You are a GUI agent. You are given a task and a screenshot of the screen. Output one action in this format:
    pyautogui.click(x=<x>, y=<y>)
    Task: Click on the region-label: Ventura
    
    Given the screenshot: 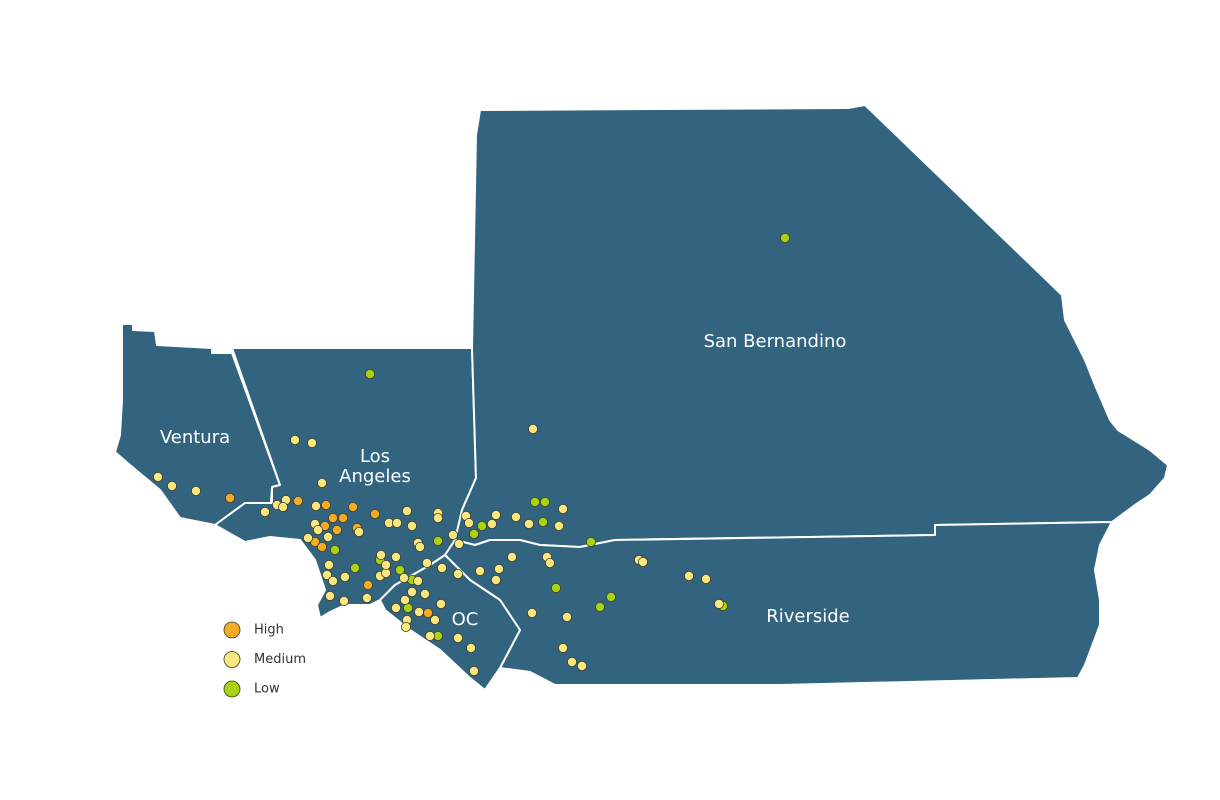 What is the action you would take?
    pyautogui.click(x=195, y=437)
    